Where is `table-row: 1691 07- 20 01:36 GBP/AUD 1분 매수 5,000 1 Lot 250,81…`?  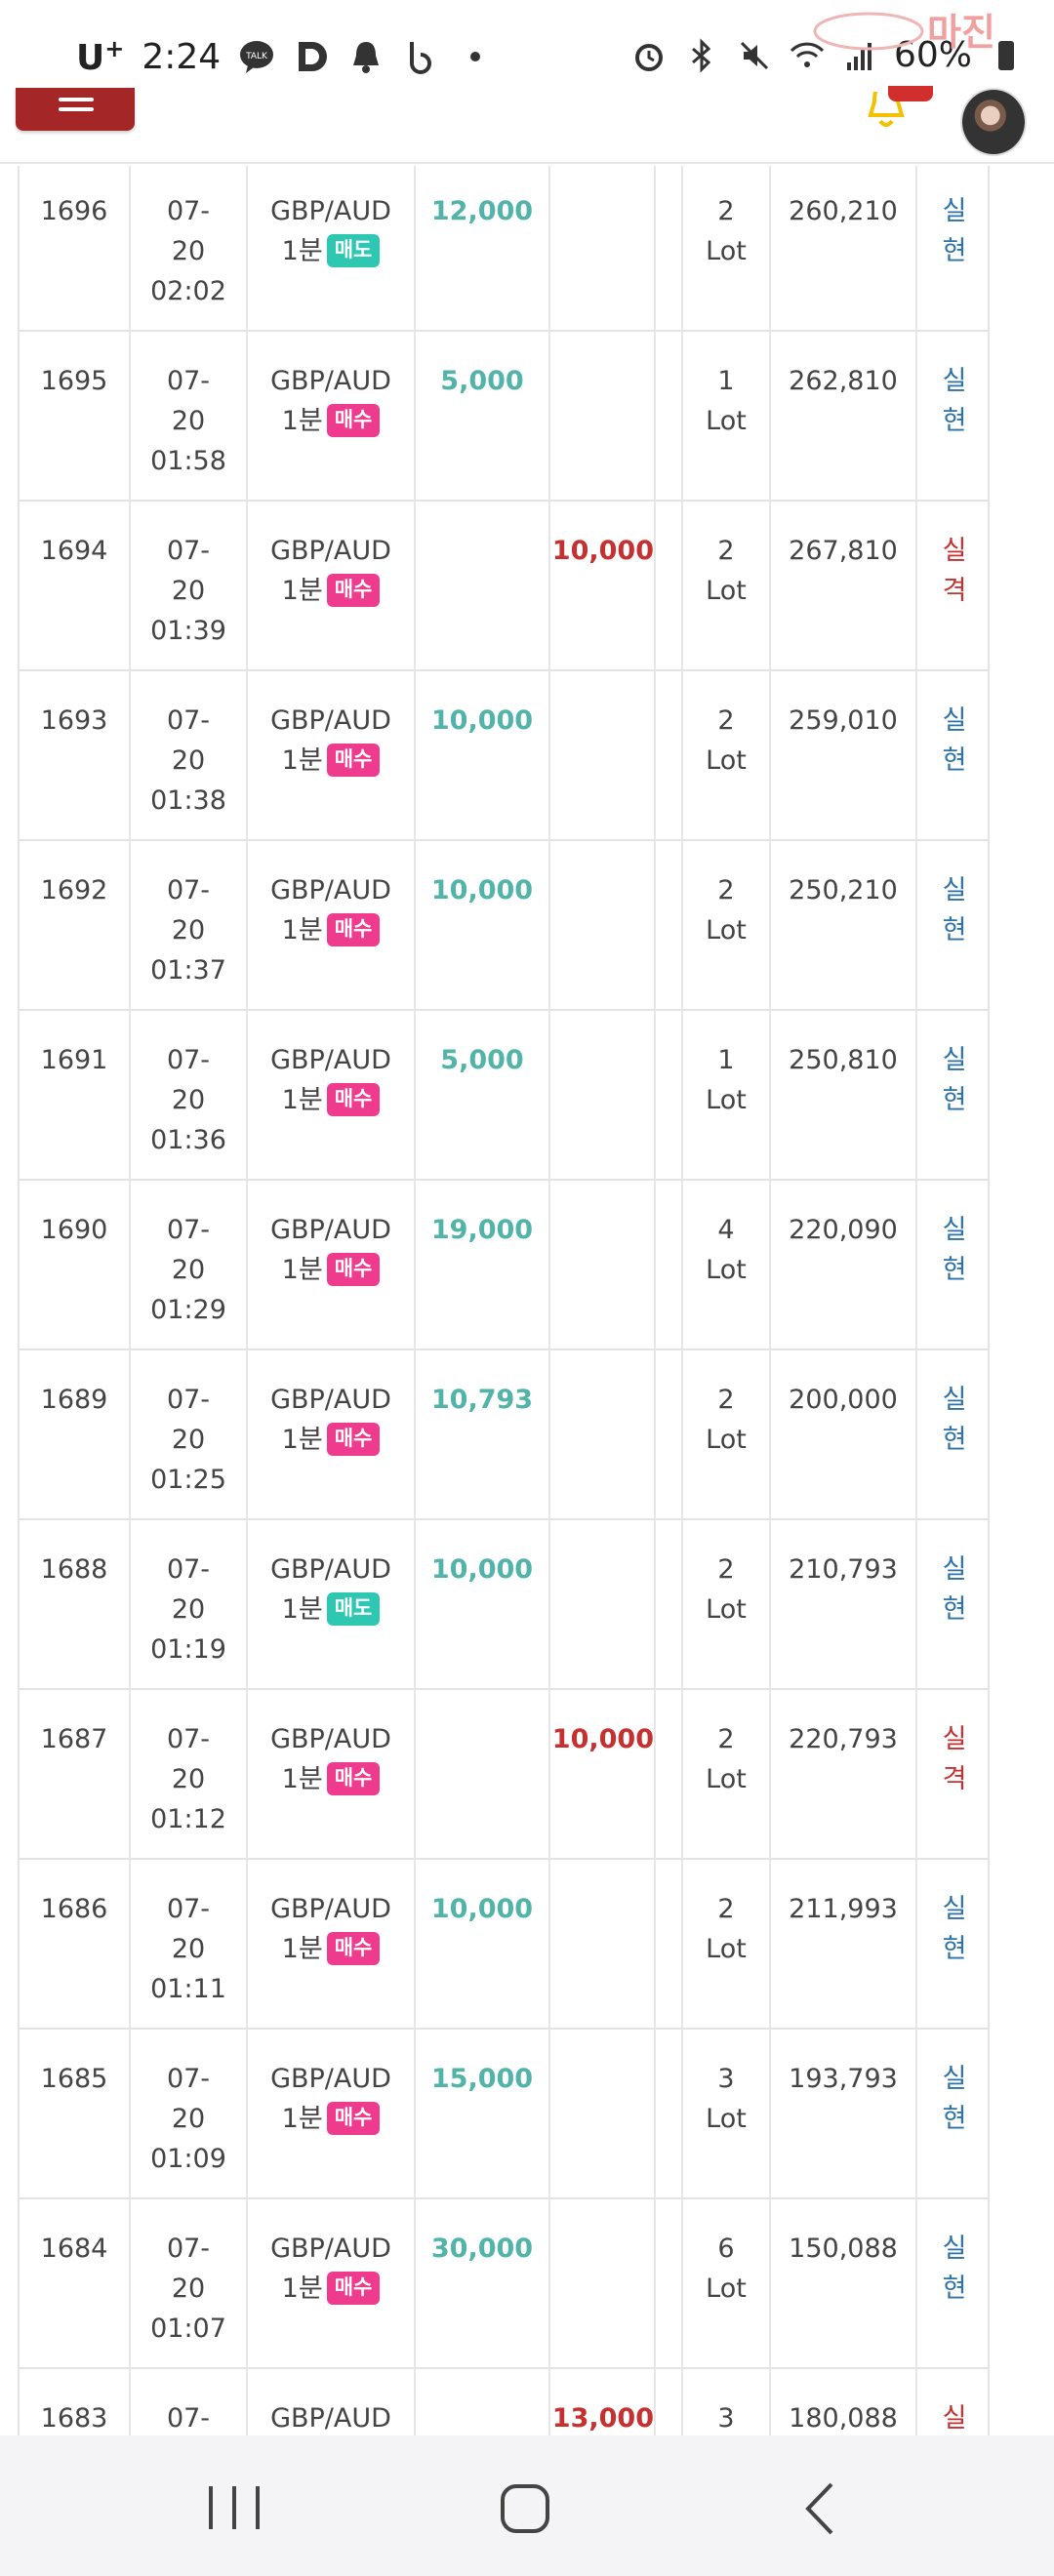 table-row: 1691 07- 20 01:36 GBP/AUD 1분 매수 5,000 1 Lot 250,81… is located at coordinates (504, 1096).